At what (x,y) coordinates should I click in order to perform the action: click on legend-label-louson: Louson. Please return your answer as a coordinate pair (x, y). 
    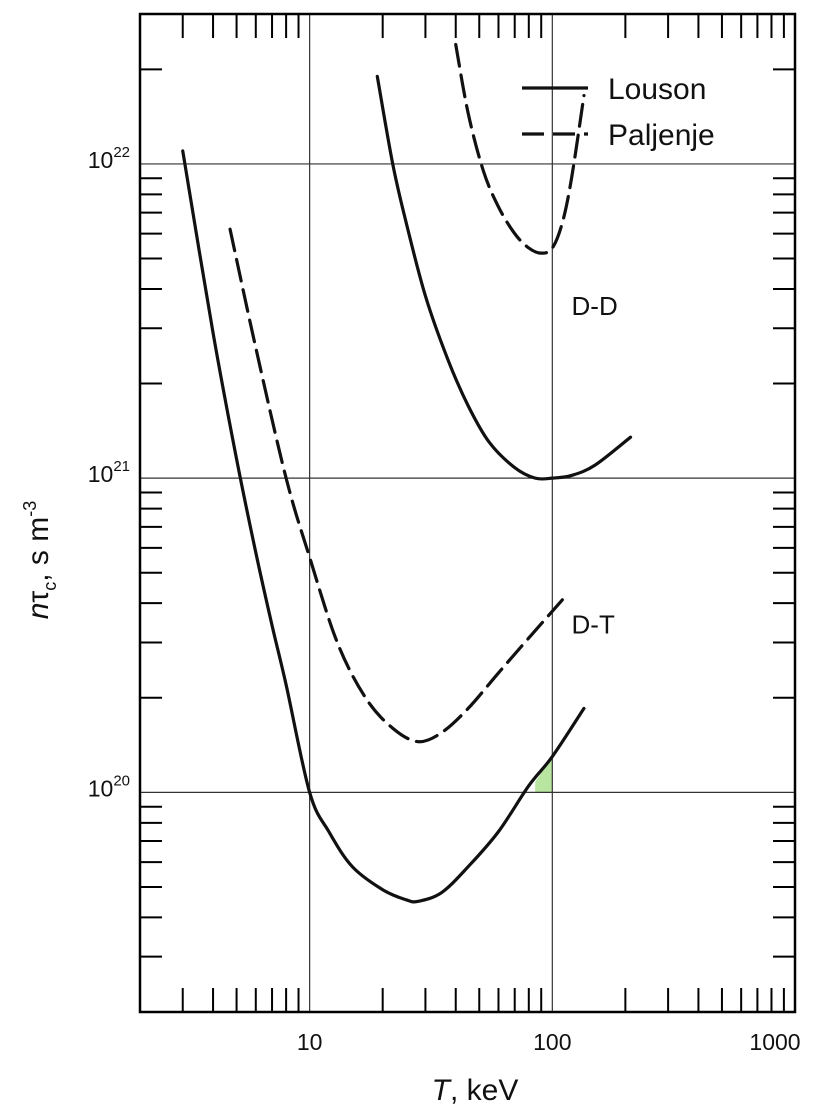
    Looking at the image, I should click on (657, 89).